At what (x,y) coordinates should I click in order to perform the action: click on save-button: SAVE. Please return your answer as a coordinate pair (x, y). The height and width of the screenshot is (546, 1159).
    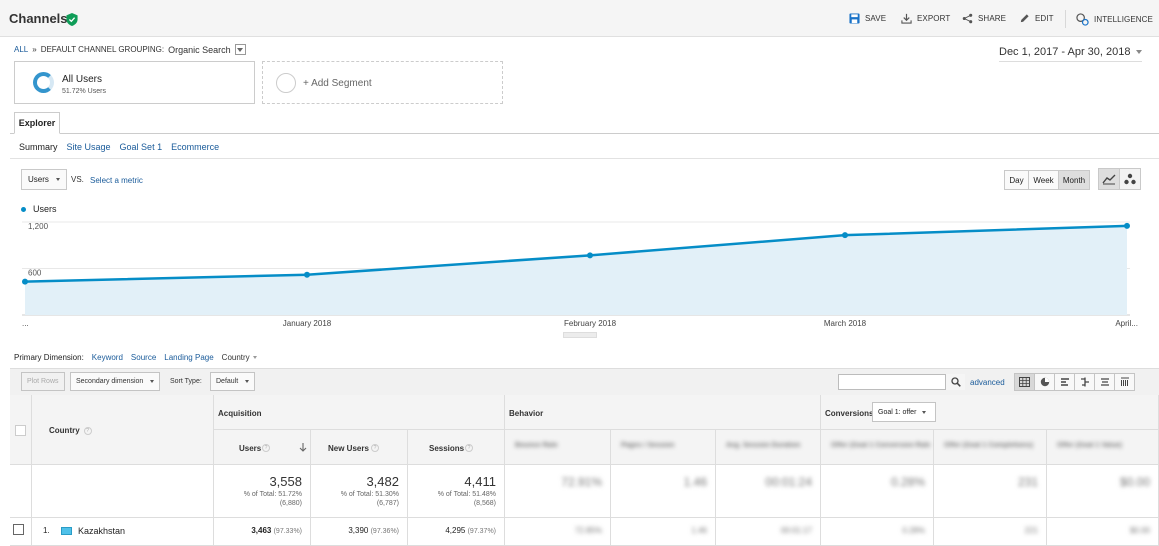
    Looking at the image, I should click on (867, 18).